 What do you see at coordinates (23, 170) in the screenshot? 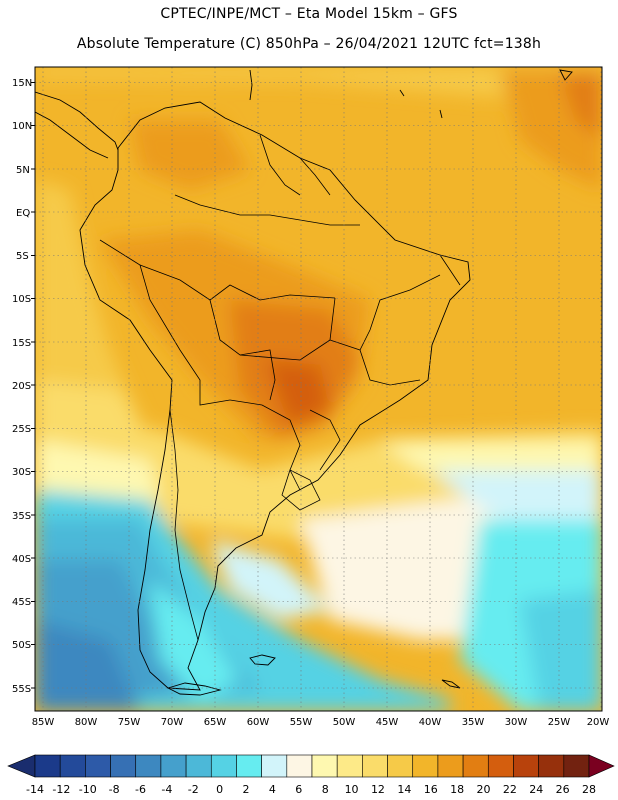
I see `lat-label: 5N` at bounding box center [23, 170].